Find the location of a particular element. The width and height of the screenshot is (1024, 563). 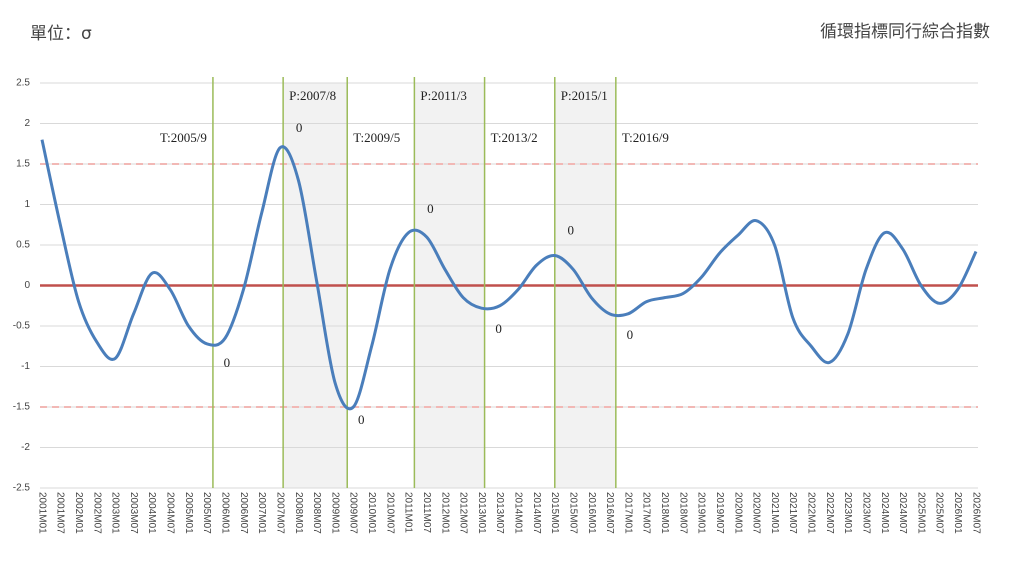

x-tick-label: 2026M07 is located at coordinates (975, 513).